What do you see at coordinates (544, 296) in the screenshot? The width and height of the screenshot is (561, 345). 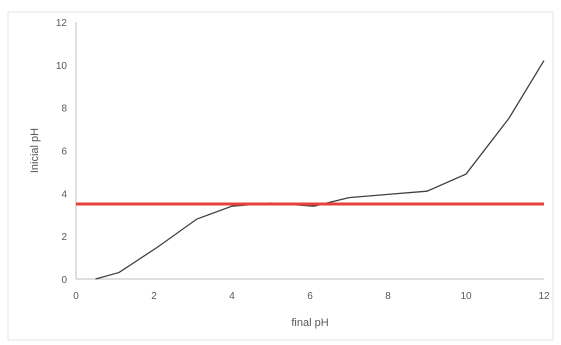 I see `x-tick-label: 12` at bounding box center [544, 296].